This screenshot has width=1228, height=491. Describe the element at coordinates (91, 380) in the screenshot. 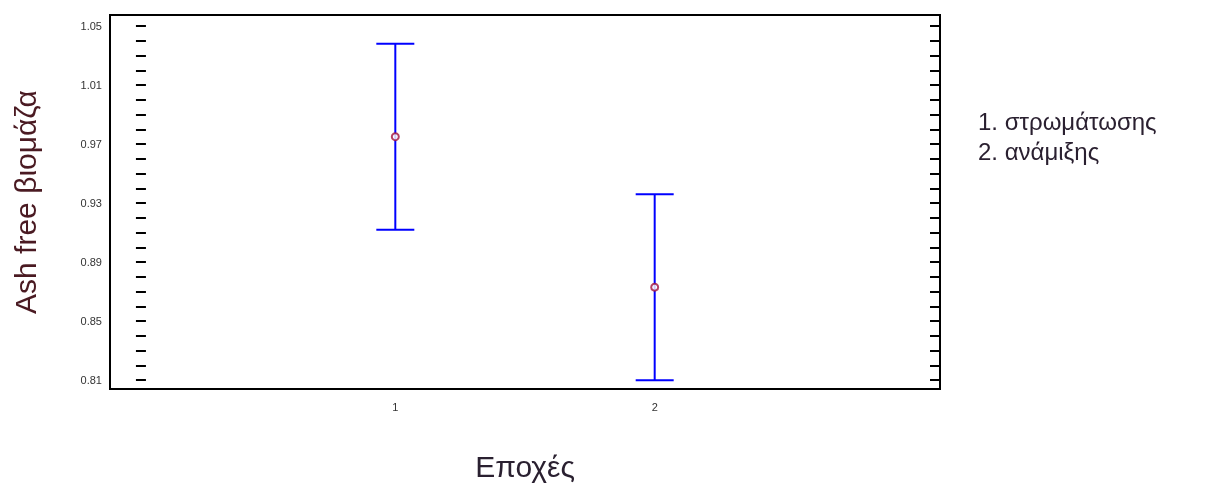

I see `y-tick-label: 0.81` at that location.